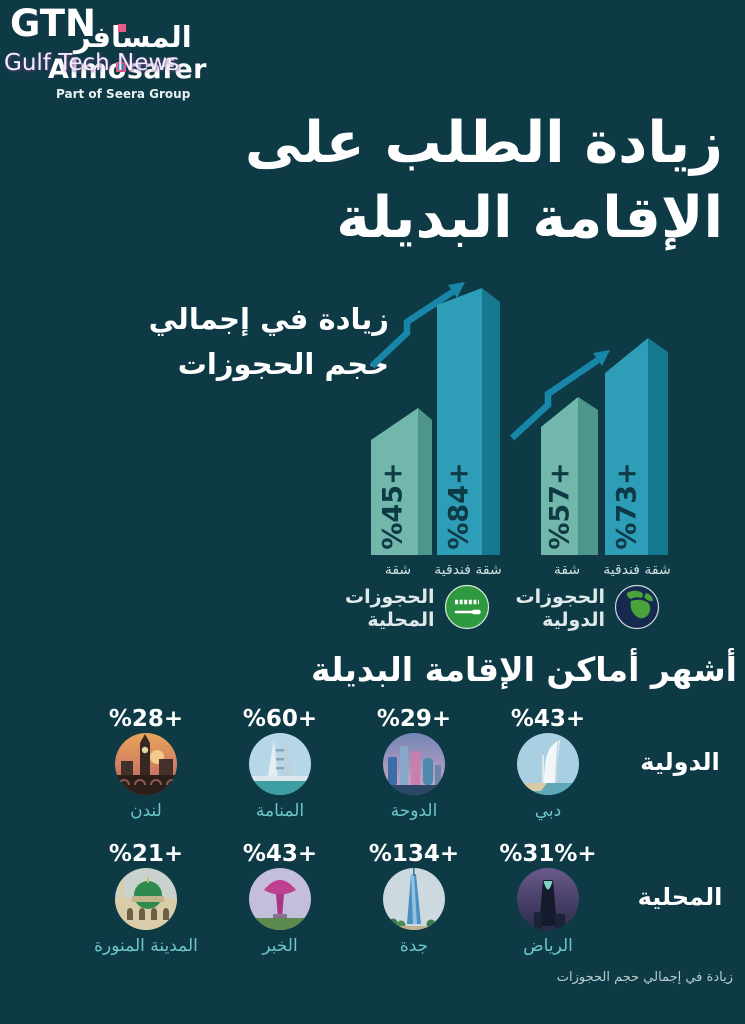  I want to click on city-card-doha: %29+ الدوحة, so click(414, 772).